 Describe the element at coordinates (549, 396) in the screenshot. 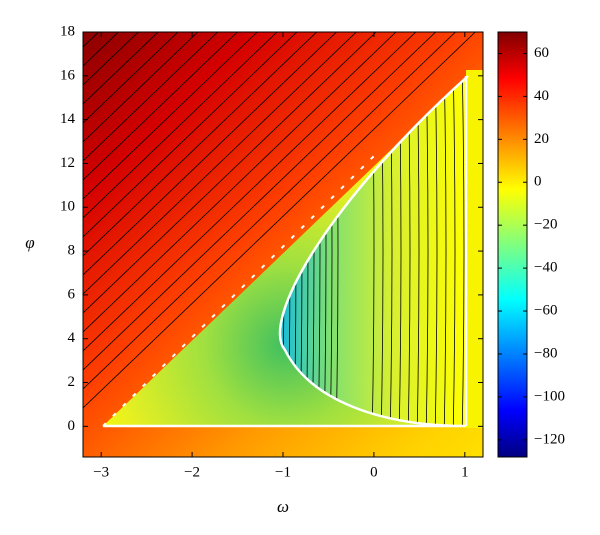

I see `colorbar-tick-label: −100` at that location.